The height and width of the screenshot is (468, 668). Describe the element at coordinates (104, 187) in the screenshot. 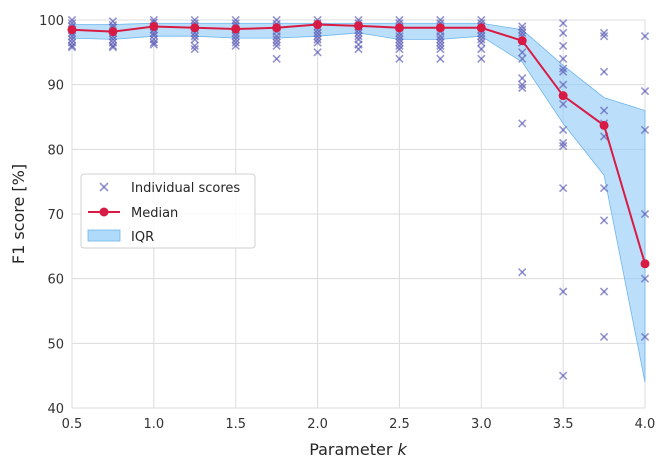

I see `legend-marker-individual` at that location.